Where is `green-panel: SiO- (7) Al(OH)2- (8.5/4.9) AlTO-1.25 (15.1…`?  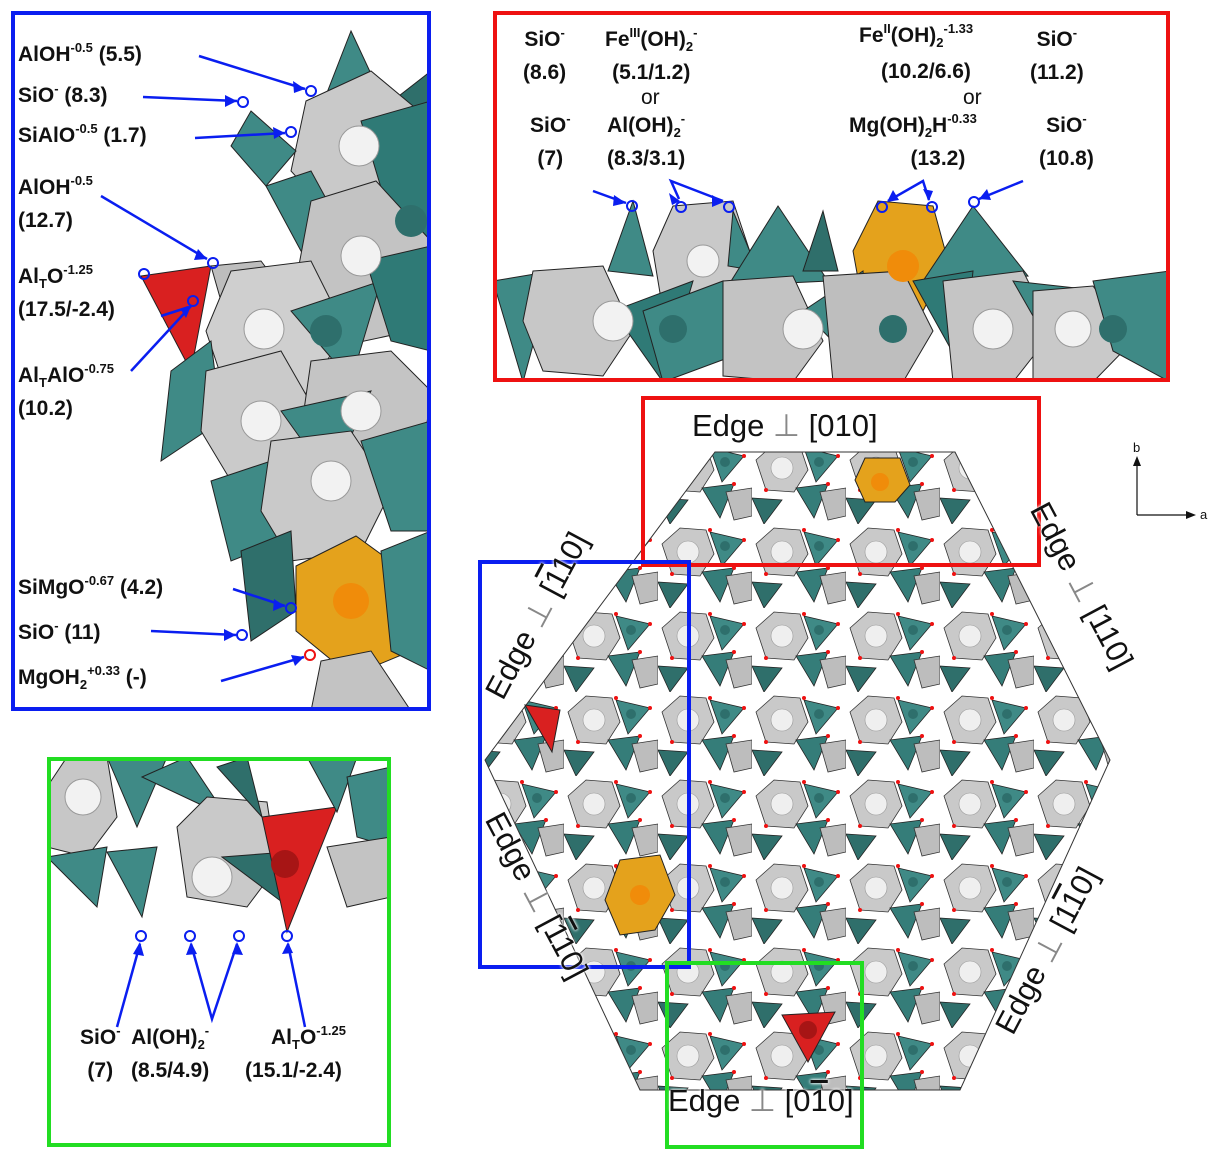
green-panel: SiO- (7) Al(OH)2- (8.5/4.9) AlTO-1.25 (15.1… is located at coordinates (219, 952).